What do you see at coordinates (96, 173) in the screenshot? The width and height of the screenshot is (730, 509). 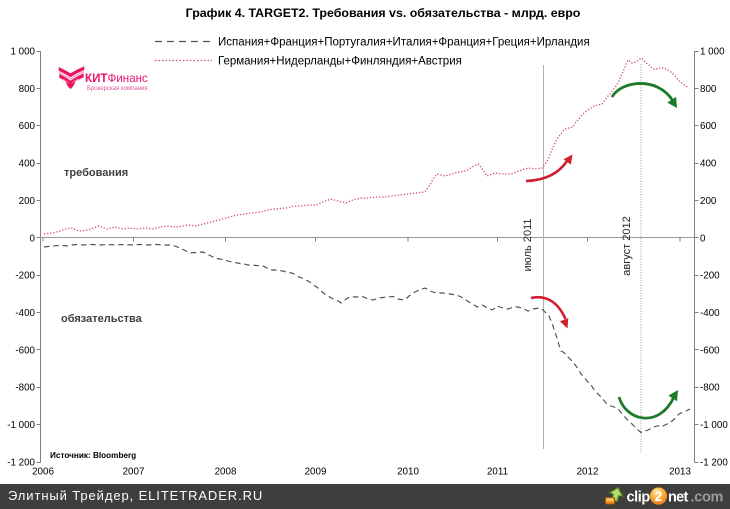 I see `svg-text: требования` at bounding box center [96, 173].